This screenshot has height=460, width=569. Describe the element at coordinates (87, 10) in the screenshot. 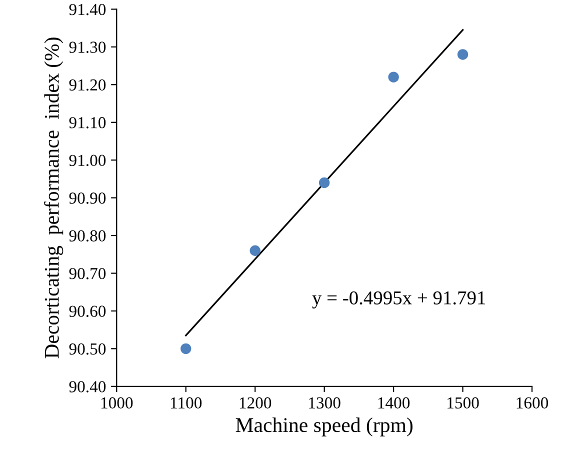

I see `y-tick-label: 91.40` at that location.